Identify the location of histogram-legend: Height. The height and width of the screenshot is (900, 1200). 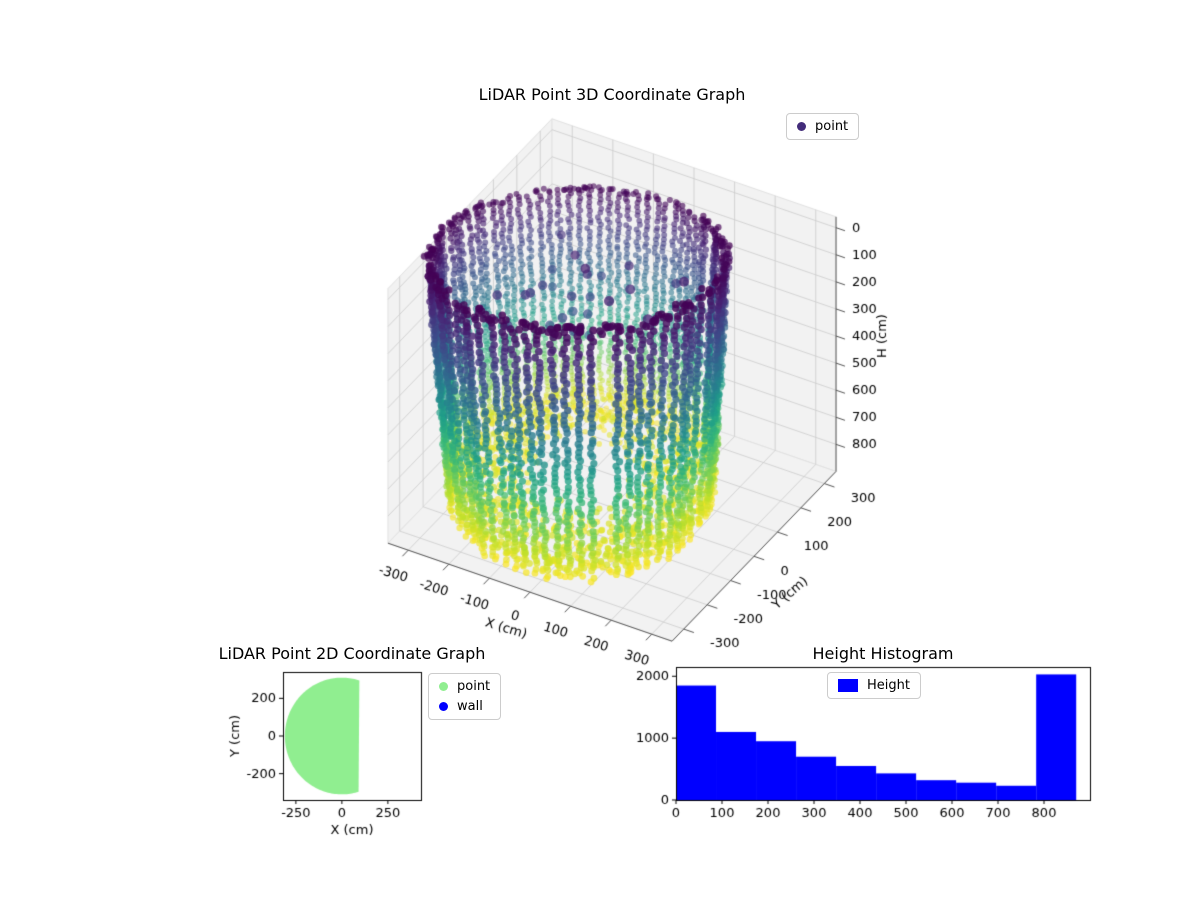
(874, 685).